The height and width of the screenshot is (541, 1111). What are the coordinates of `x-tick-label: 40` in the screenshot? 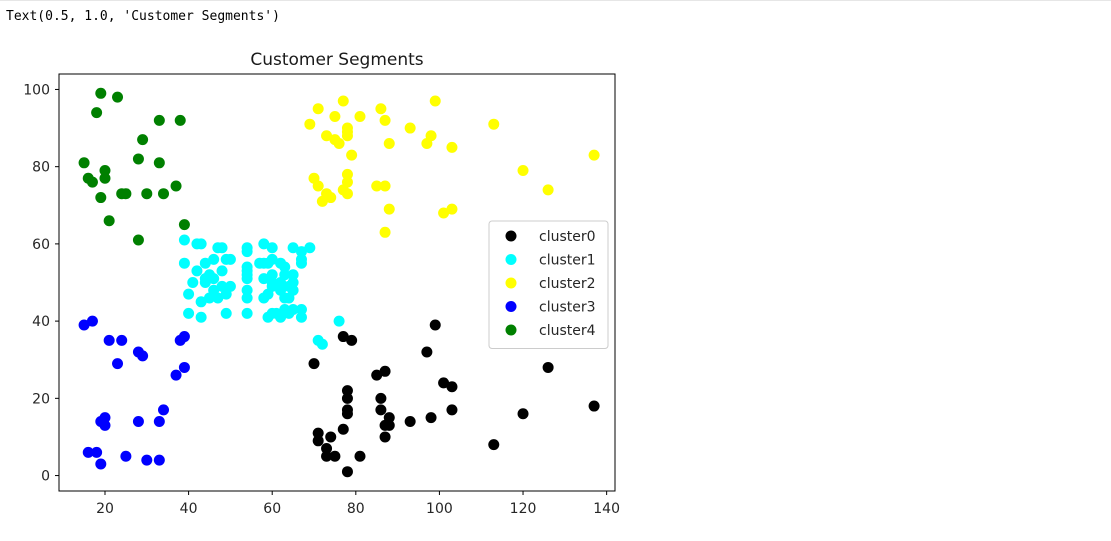 It's located at (189, 509).